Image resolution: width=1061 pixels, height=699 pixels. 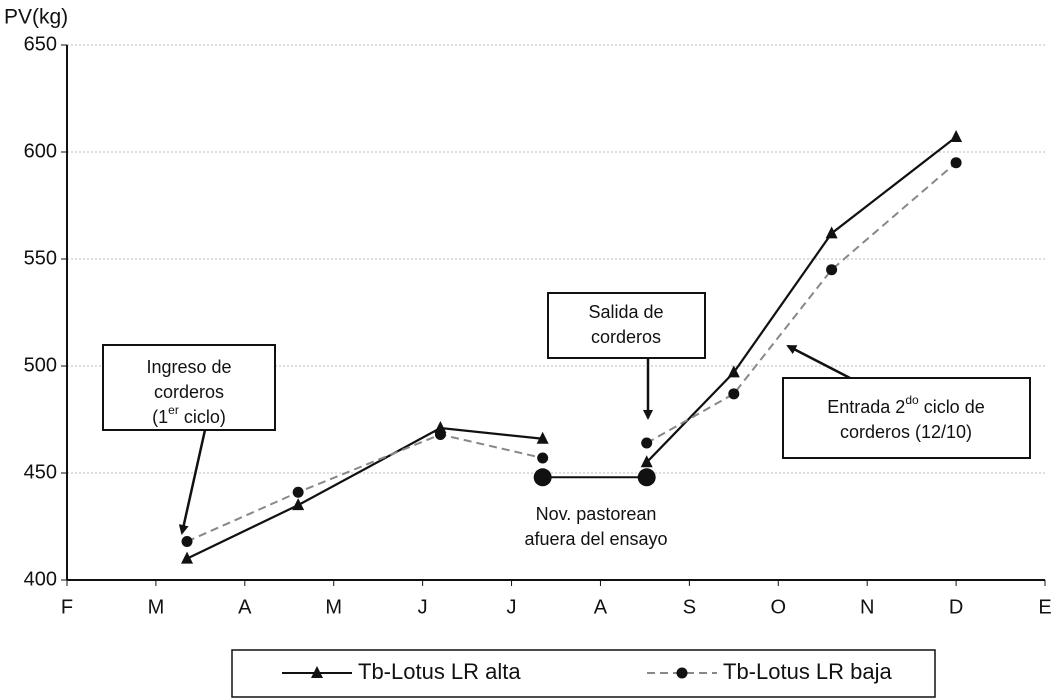 I want to click on y-tick-label: 650, so click(x=40, y=44).